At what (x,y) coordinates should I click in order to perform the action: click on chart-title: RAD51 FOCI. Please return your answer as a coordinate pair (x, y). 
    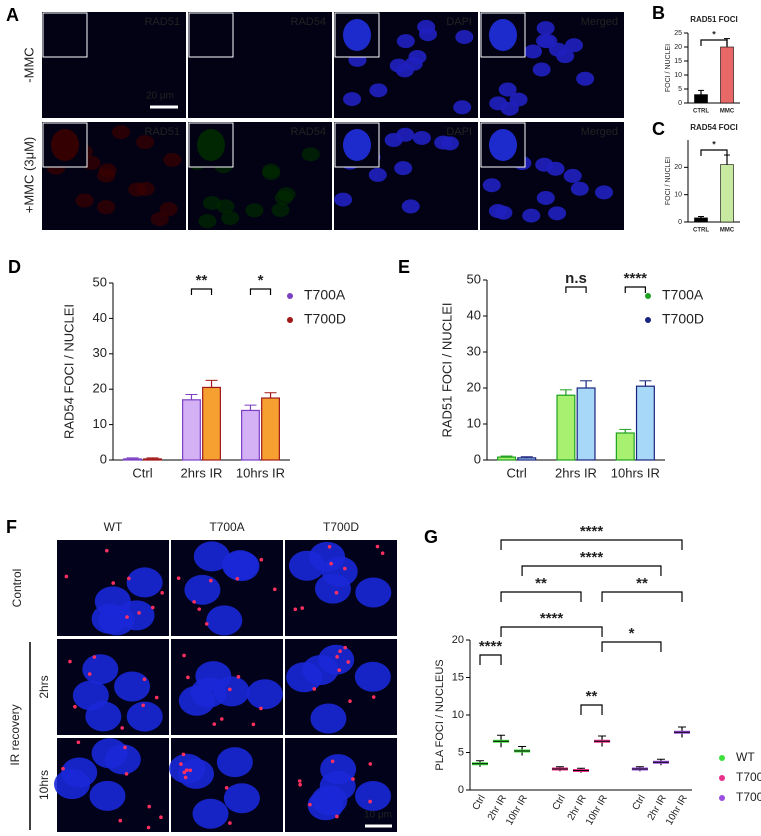
    Looking at the image, I should click on (714, 19).